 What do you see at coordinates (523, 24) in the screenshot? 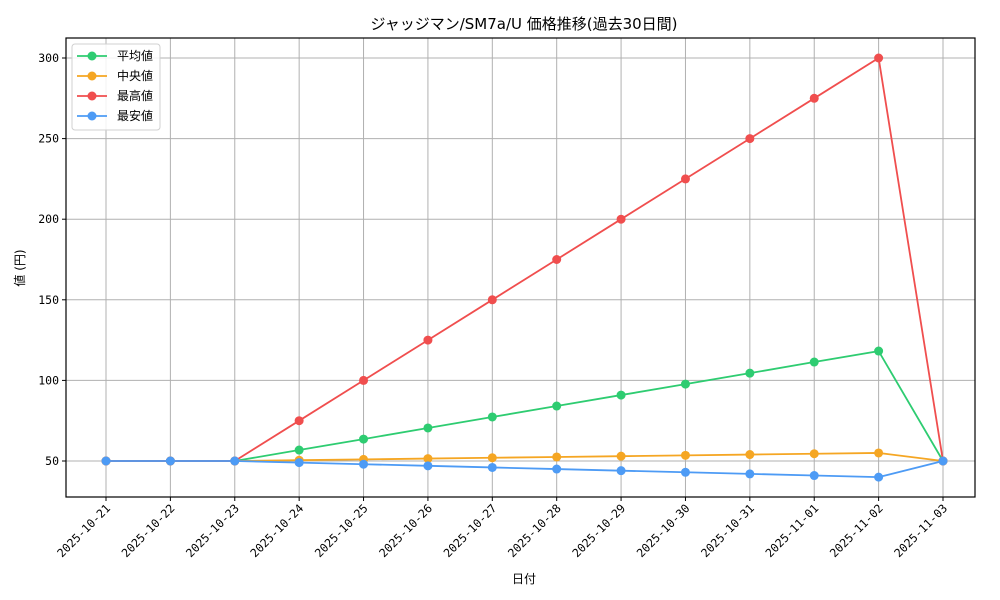
I see `chart-title: ジャッジマン/SM7a/U 価格推移(過去30日間)` at bounding box center [523, 24].